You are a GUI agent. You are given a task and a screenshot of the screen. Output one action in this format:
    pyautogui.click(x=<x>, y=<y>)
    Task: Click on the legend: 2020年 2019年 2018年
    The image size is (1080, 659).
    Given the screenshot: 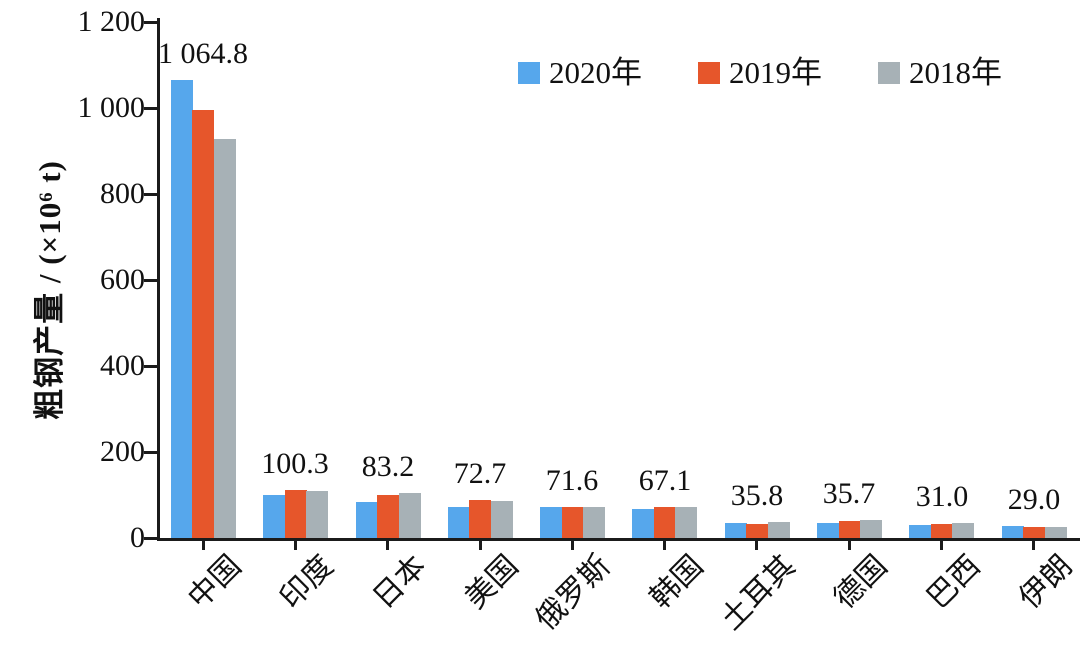 What is the action you would take?
    pyautogui.click(x=760, y=73)
    